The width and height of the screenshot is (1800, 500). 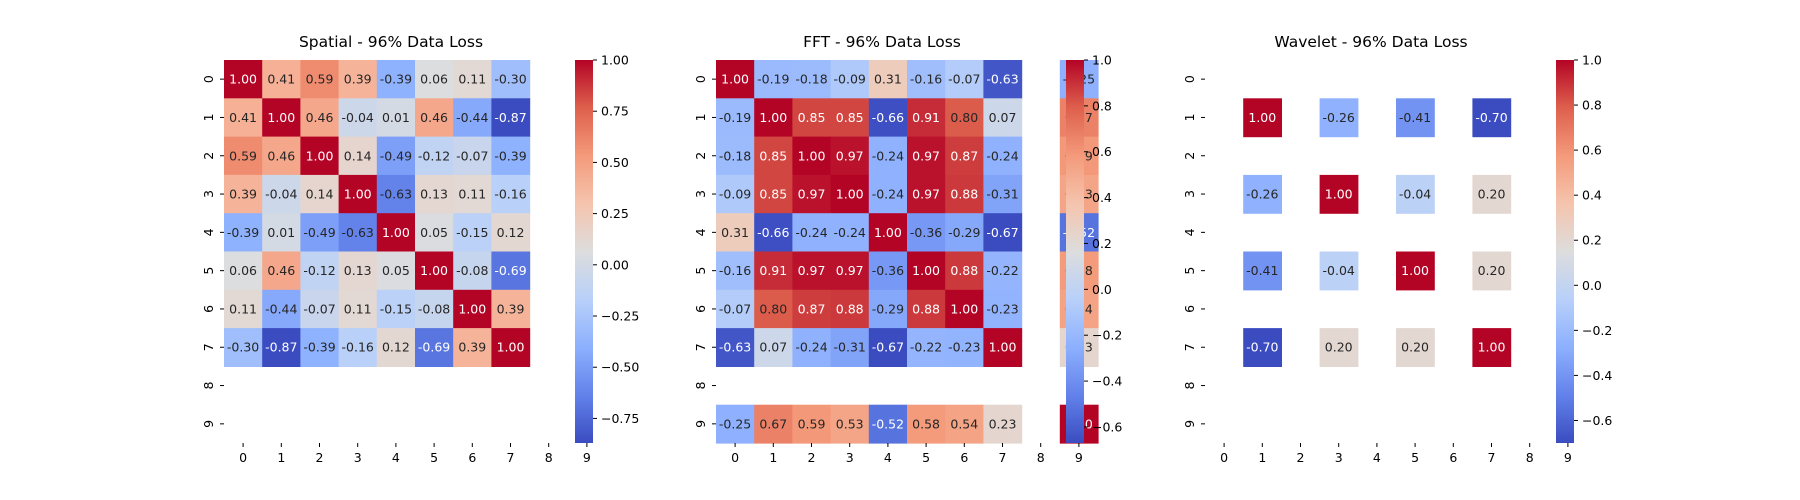 I want to click on cell-value-label: 0.31, so click(x=888, y=79).